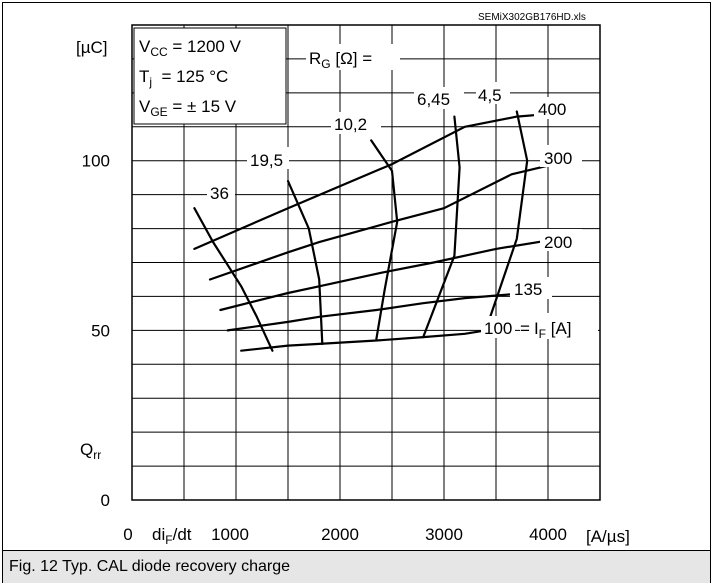 The width and height of the screenshot is (715, 587). I want to click on x-tick-label: 3000, so click(444, 534).